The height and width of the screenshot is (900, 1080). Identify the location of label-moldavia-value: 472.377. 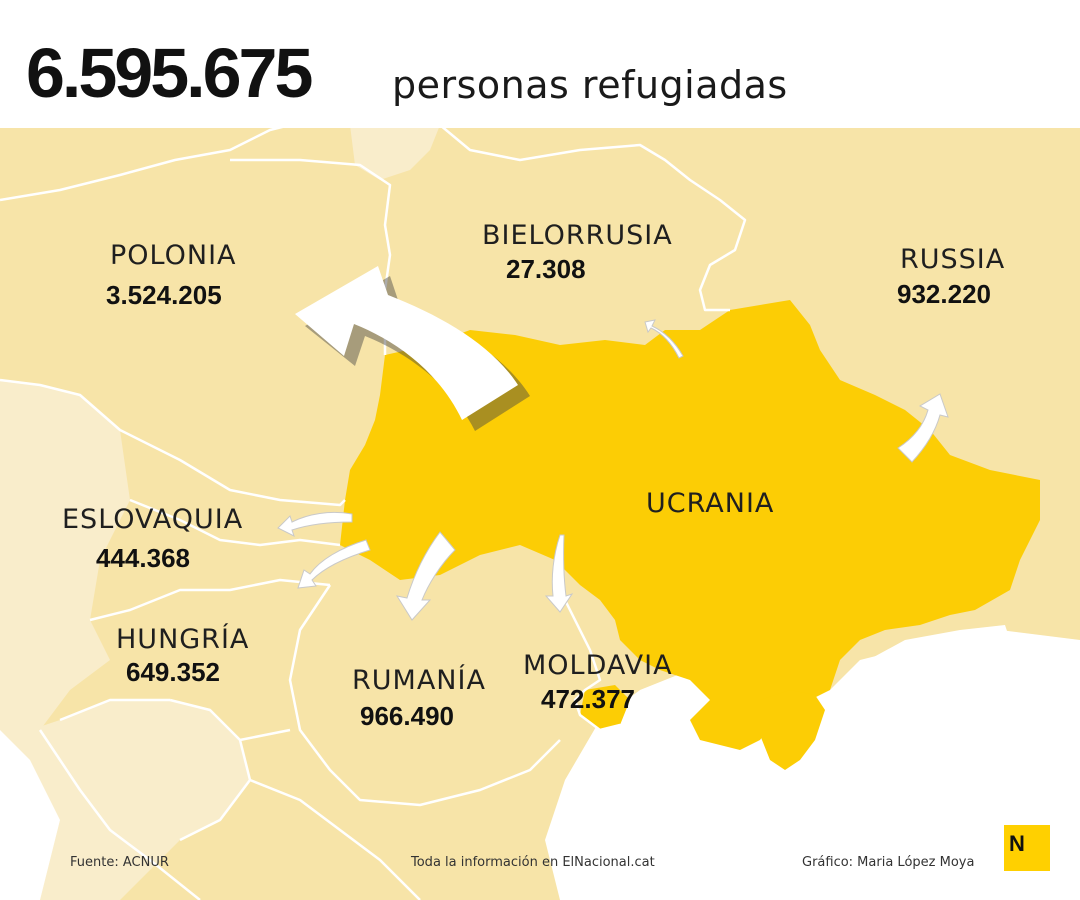
(588, 699).